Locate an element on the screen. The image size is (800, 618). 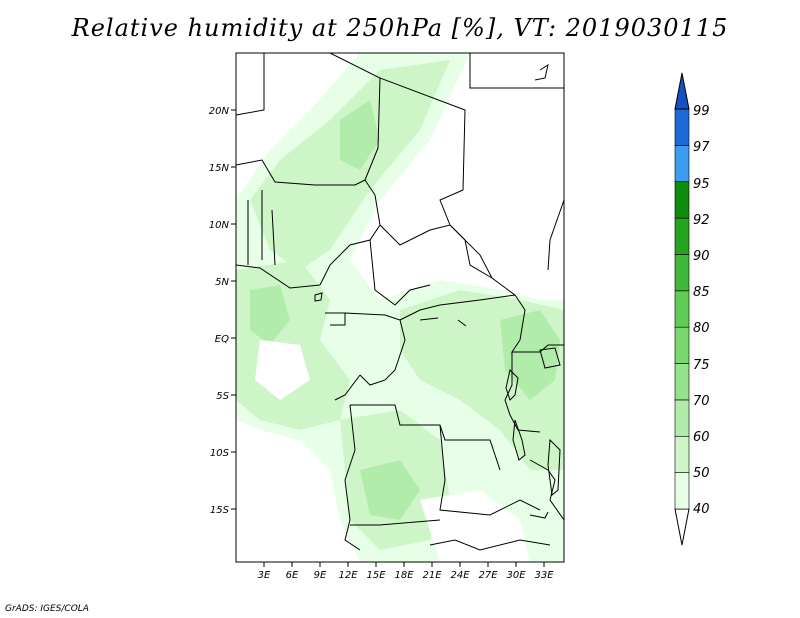
colorbar-label: 60 is located at coordinates (701, 437).